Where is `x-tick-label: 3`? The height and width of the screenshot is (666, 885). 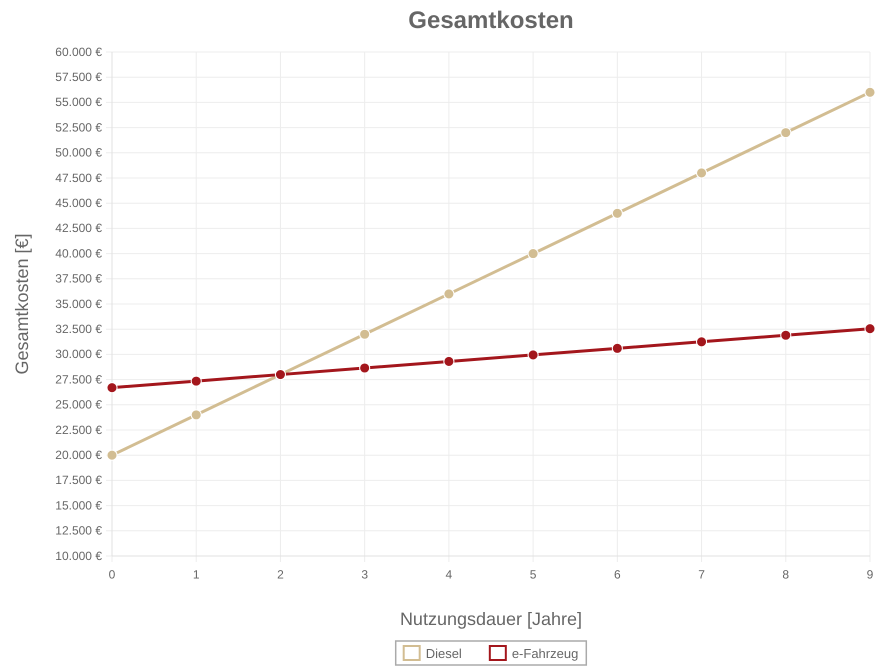
x-tick-label: 3 is located at coordinates (364, 575).